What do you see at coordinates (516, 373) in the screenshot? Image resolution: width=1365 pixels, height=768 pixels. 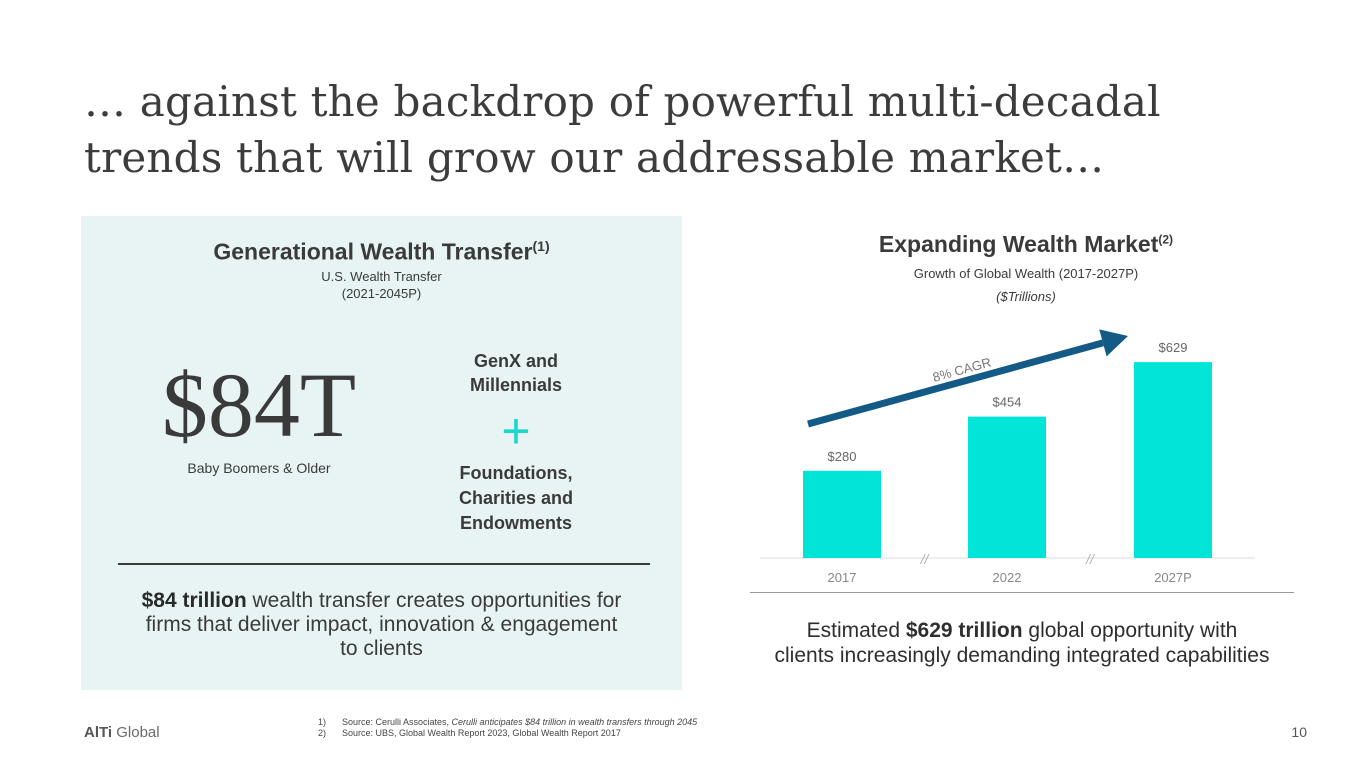 I see `genx-label: GenX and Millennials` at bounding box center [516, 373].